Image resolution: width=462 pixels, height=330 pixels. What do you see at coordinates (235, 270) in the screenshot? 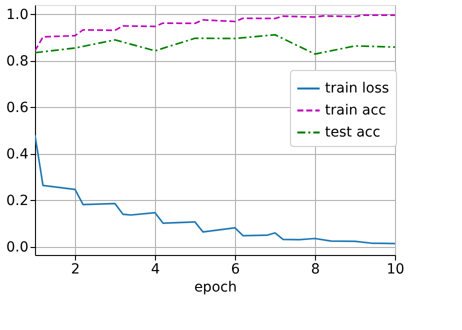
I see `x-tick-label: 6` at bounding box center [235, 270].